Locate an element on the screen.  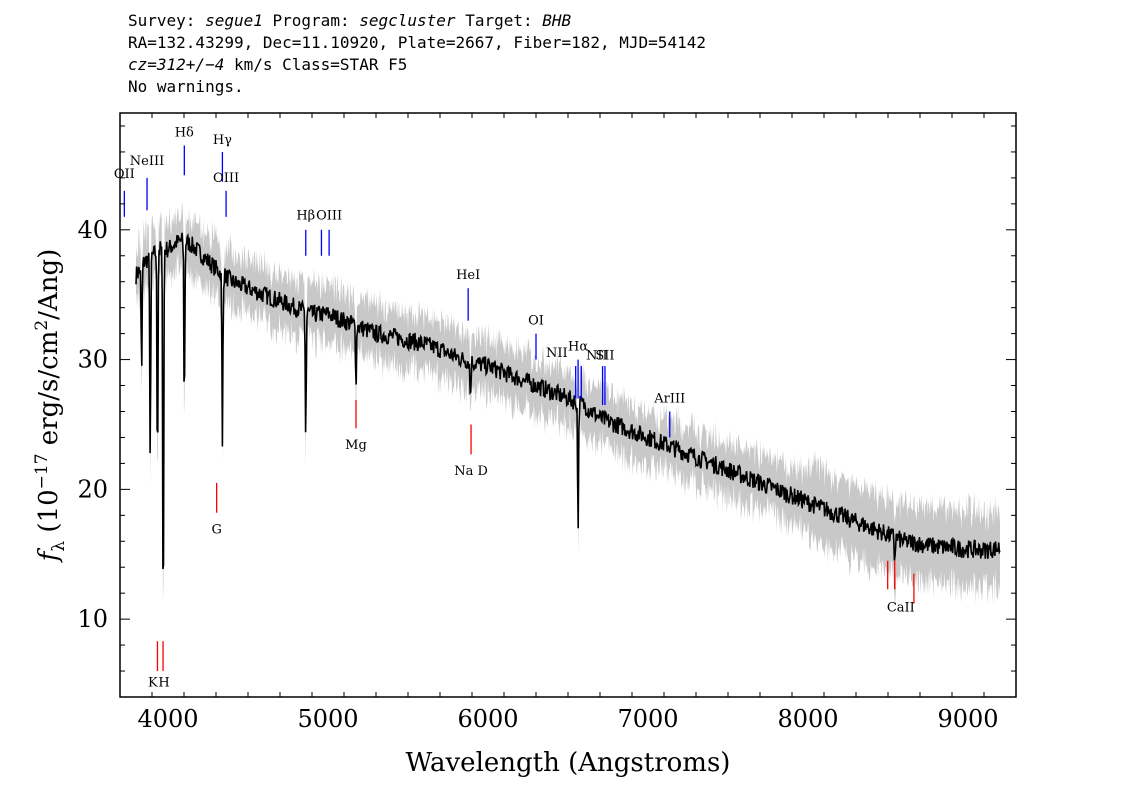
line-label: CaII is located at coordinates (901, 607).